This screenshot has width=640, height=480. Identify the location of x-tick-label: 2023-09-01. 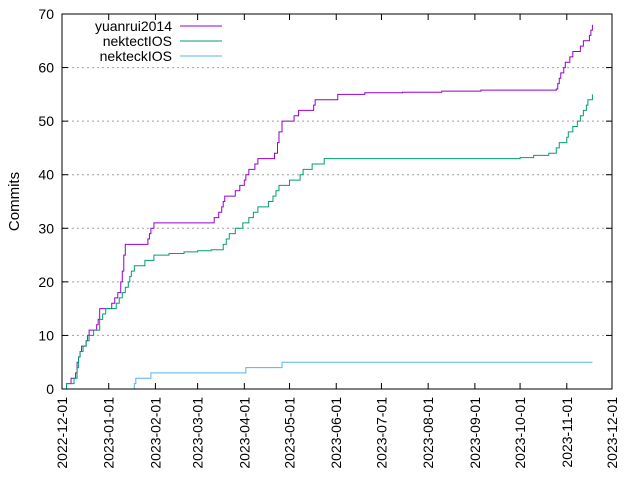
(475, 433).